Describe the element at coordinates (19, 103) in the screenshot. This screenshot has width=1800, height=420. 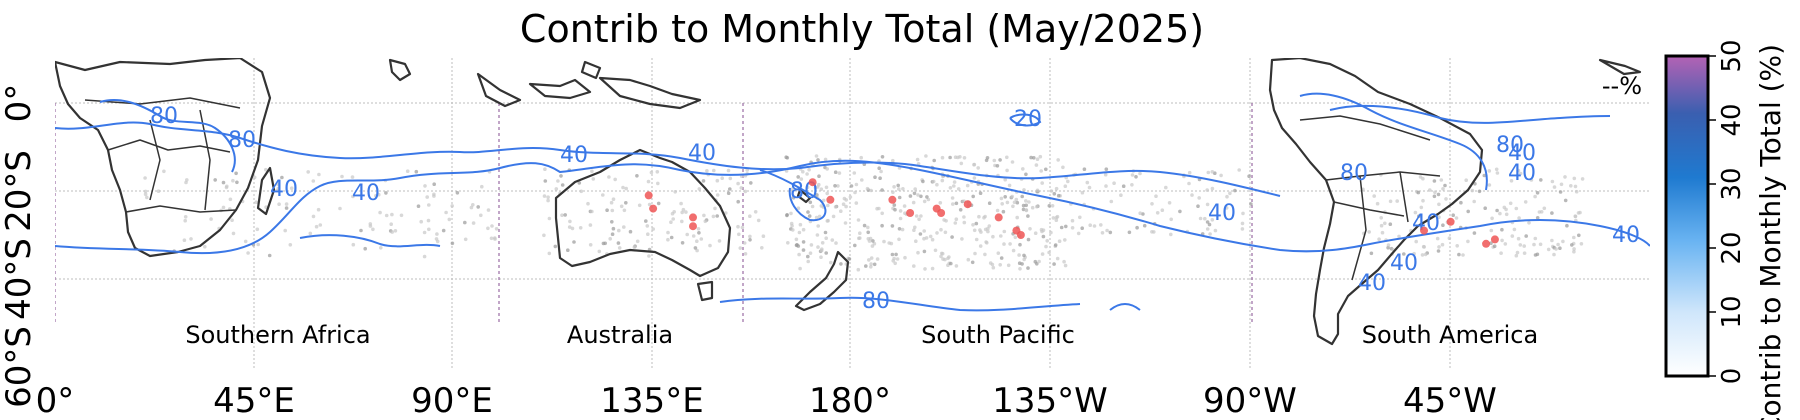
I see `y-tick-label: 0°` at that location.